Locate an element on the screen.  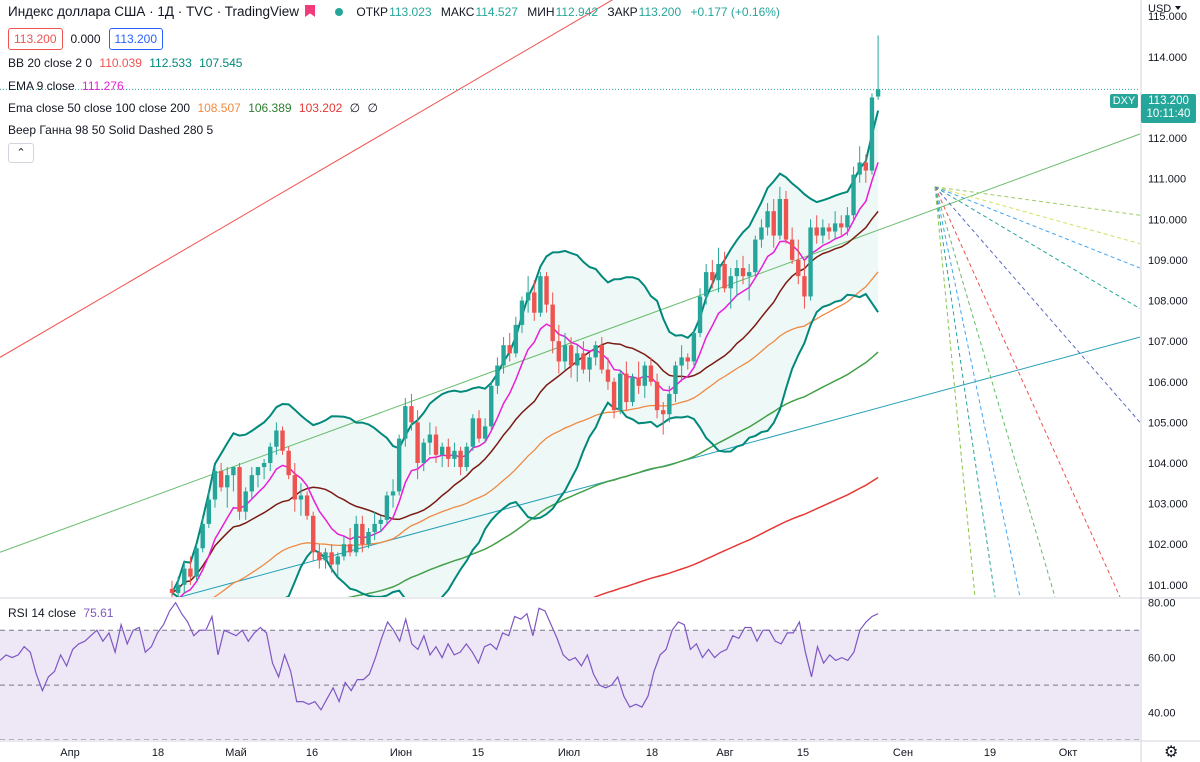
ohlc-high-label: МАКС is located at coordinates (457, 12).